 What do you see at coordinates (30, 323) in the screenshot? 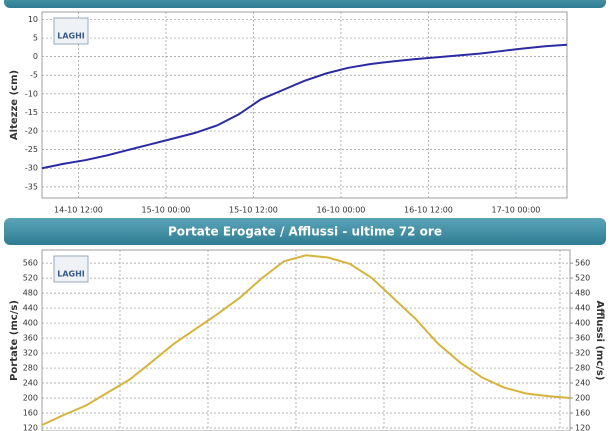
I see `y-tick-label: 400` at bounding box center [30, 323].